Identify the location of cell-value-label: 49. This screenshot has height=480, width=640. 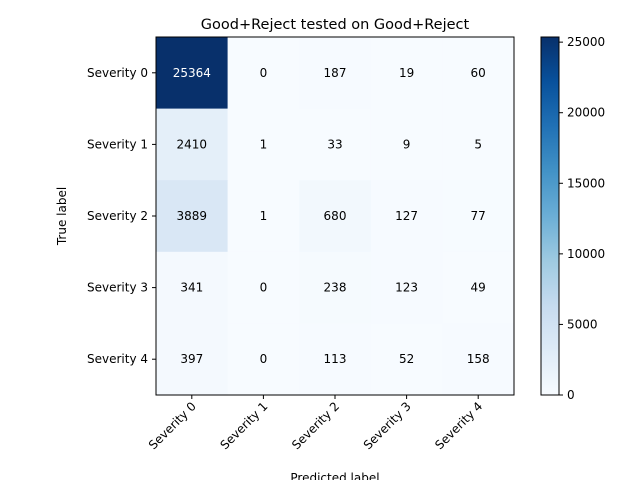
(478, 288).